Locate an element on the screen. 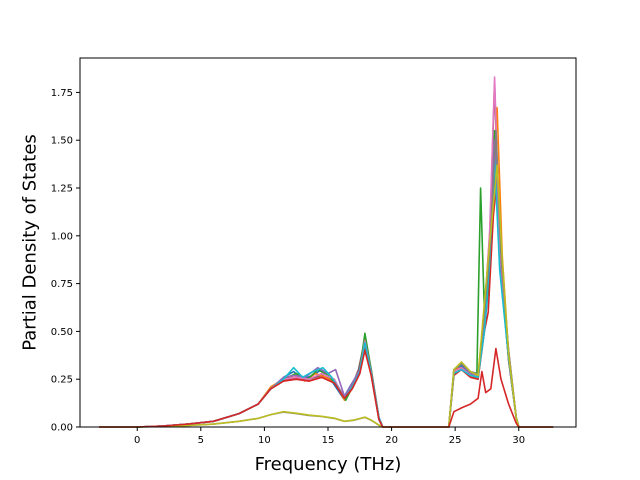  y-axis-ticks: 0.00 0.25 0.50 0.75 1.00 1.25 1.50 1.75 is located at coordinates (65, 261).